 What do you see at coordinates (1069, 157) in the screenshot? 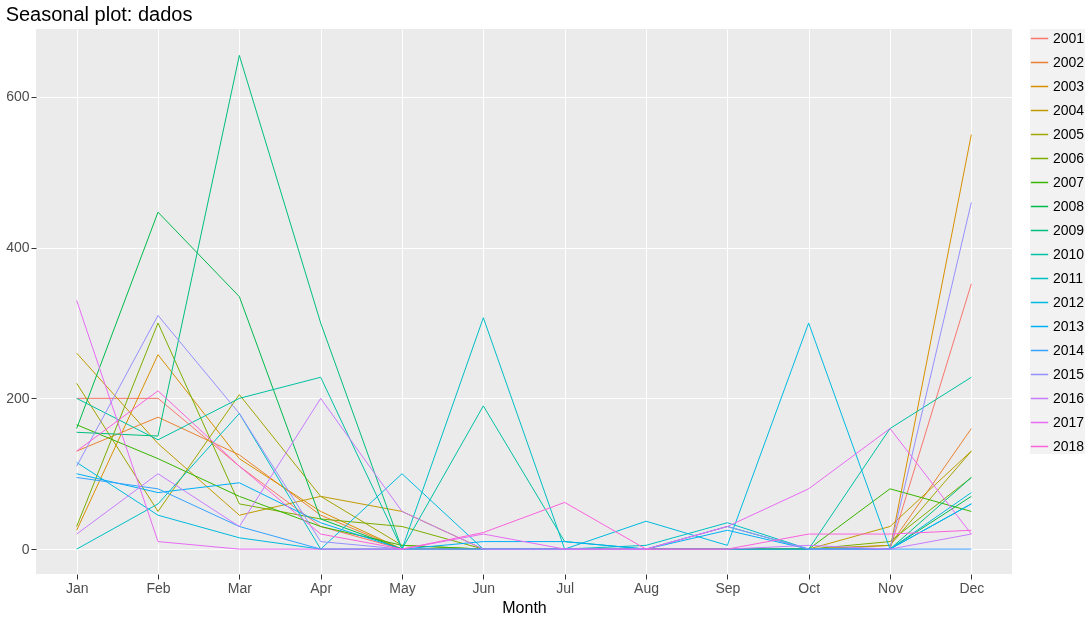
I see `legend-label: 2006` at bounding box center [1069, 157].